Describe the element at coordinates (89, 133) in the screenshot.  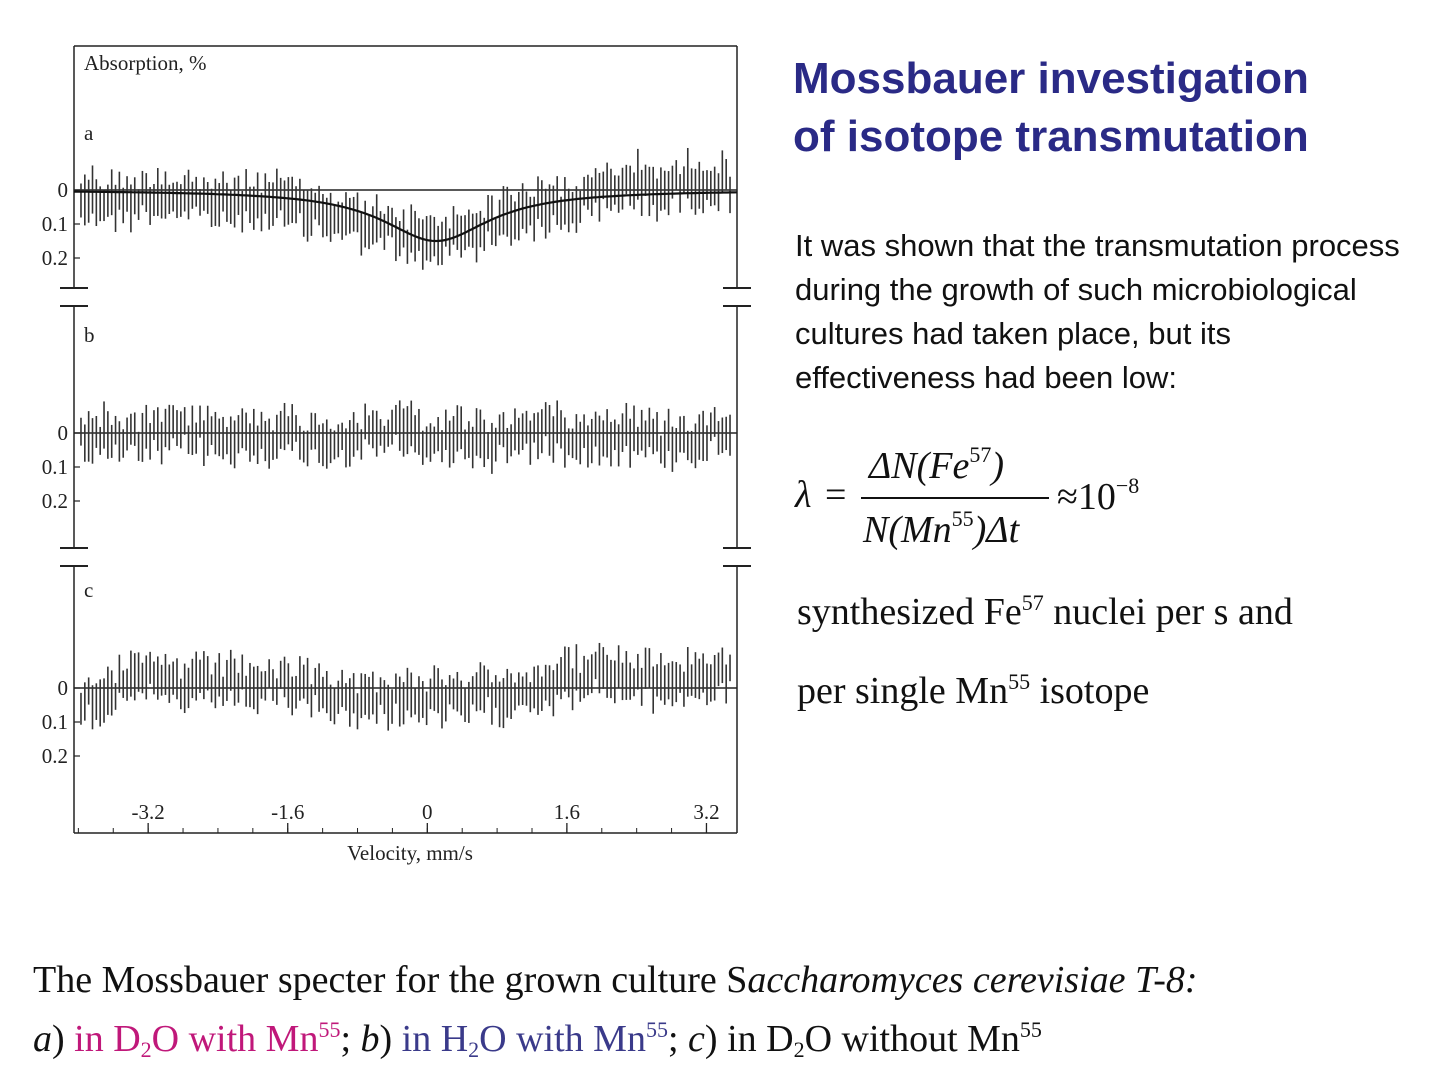
I see `panel-label-a: a` at that location.